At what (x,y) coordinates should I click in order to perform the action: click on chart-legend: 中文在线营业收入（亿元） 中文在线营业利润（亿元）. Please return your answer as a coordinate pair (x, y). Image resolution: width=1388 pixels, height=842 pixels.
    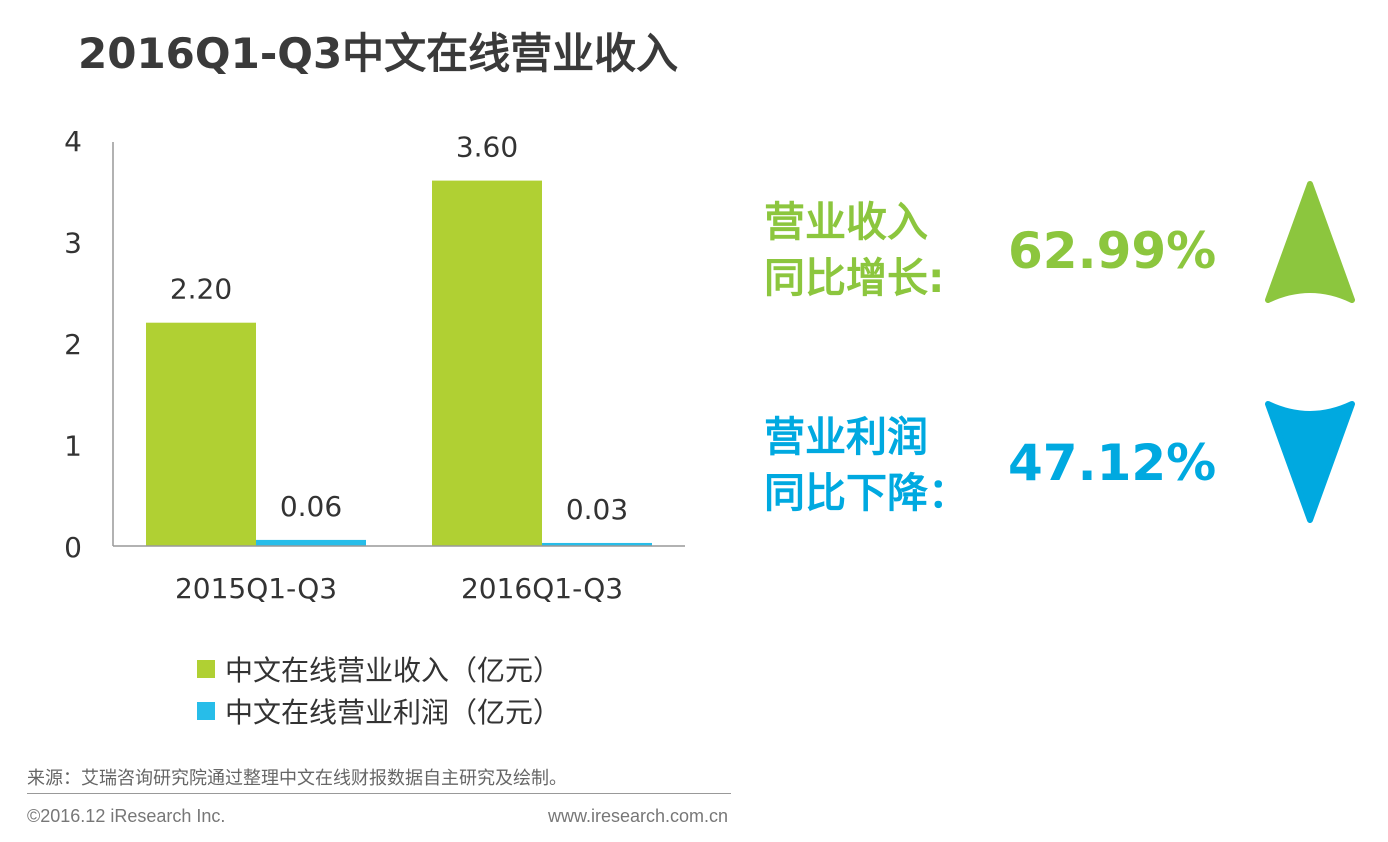
    Looking at the image, I should click on (379, 690).